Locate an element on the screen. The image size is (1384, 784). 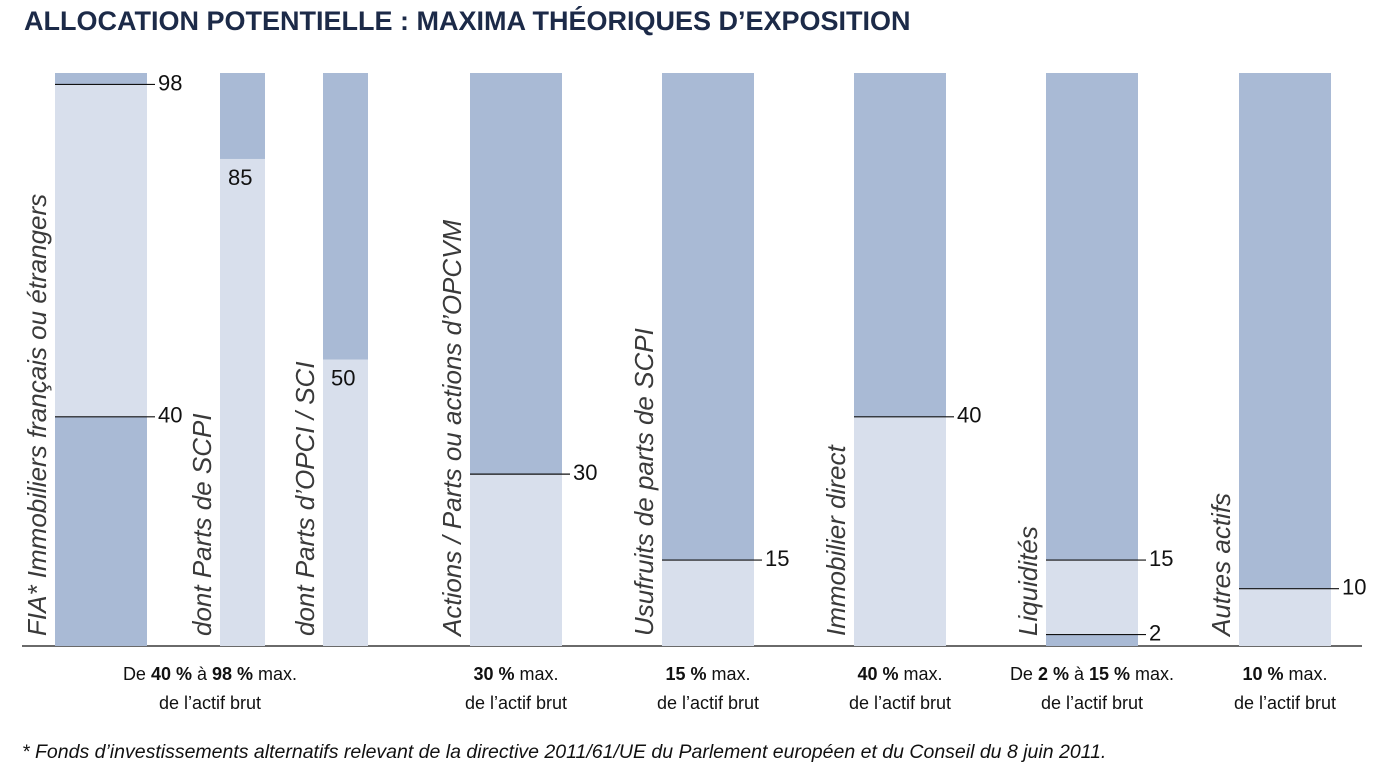
category-label: FIA* Immobiliers français ou étrangers is located at coordinates (37, 415).